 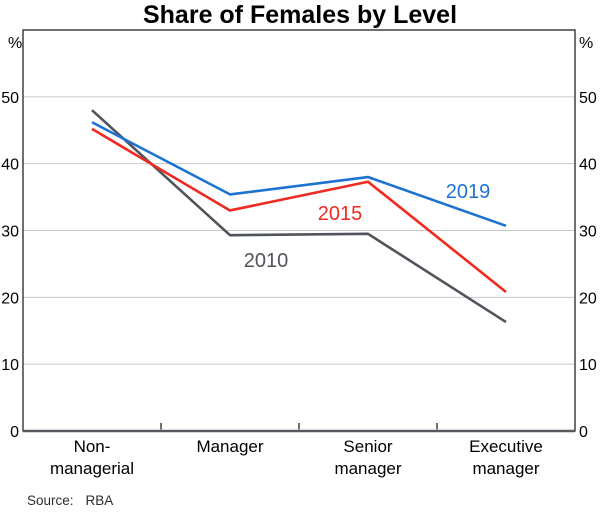 What do you see at coordinates (99, 500) in the screenshot?
I see `source-value: RBA` at bounding box center [99, 500].